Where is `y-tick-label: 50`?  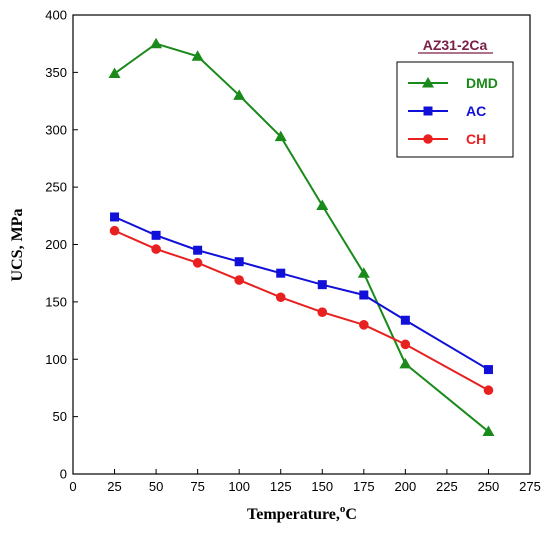 y-tick-label: 50 is located at coordinates (60, 416).